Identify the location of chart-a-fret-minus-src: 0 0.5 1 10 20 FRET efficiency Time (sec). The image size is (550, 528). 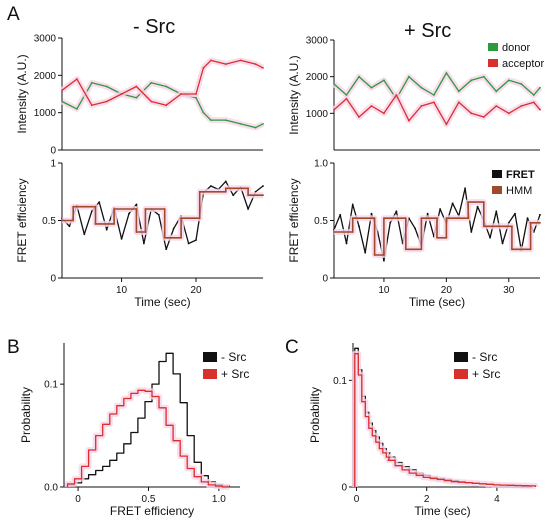
(139, 234).